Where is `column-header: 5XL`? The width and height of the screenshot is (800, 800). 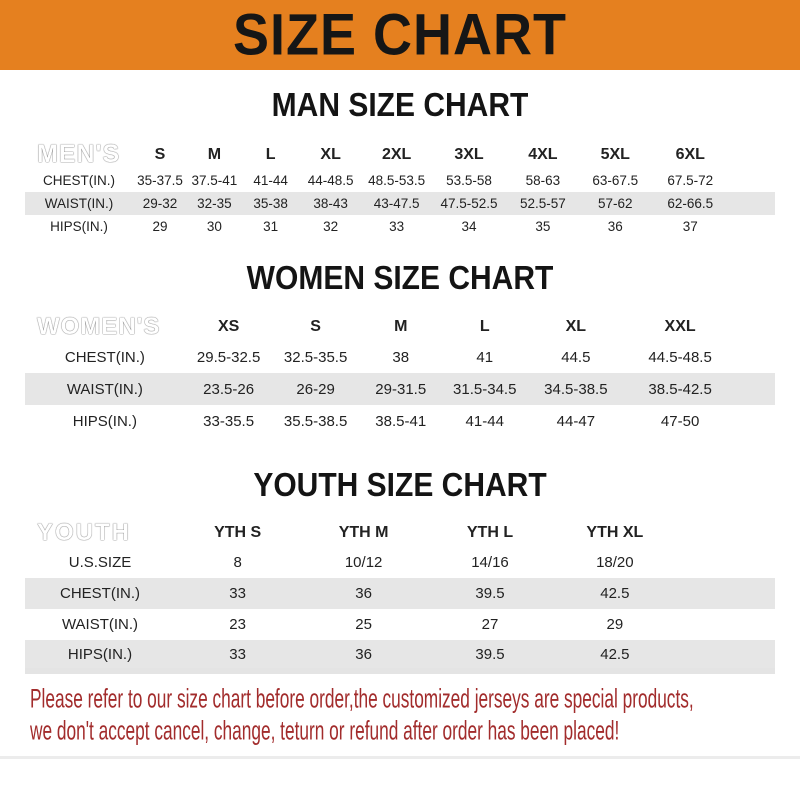
column-header: 5XL is located at coordinates (615, 154).